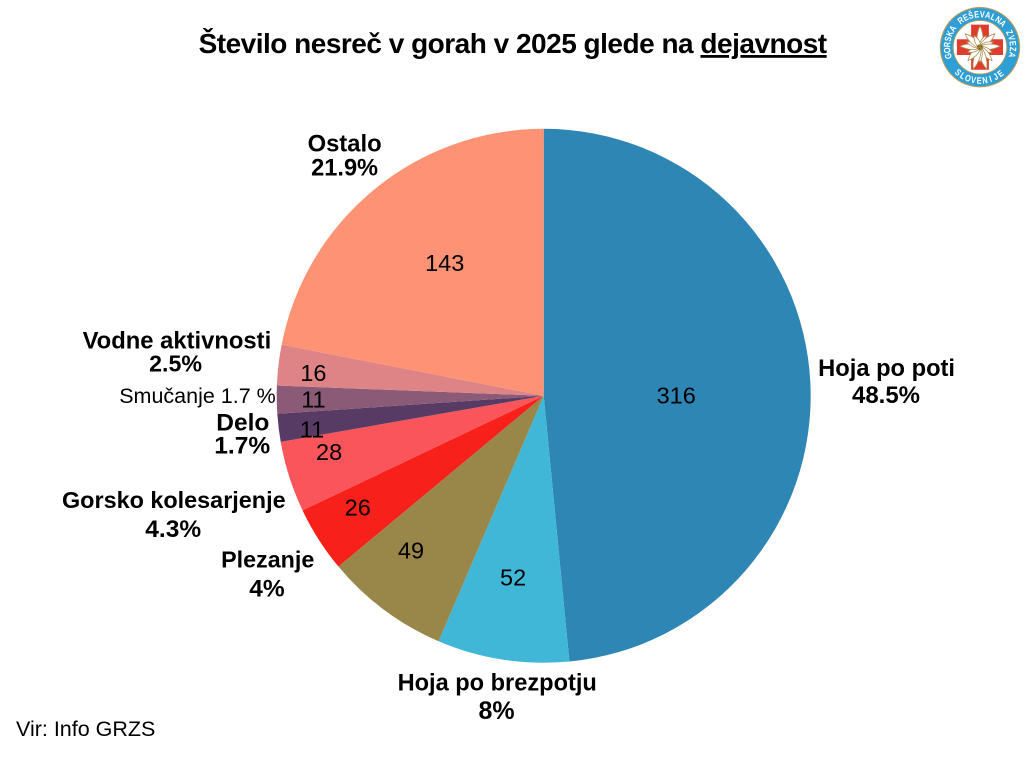 The width and height of the screenshot is (1024, 768). What do you see at coordinates (444, 263) in the screenshot?
I see `svg-text: 143` at bounding box center [444, 263].